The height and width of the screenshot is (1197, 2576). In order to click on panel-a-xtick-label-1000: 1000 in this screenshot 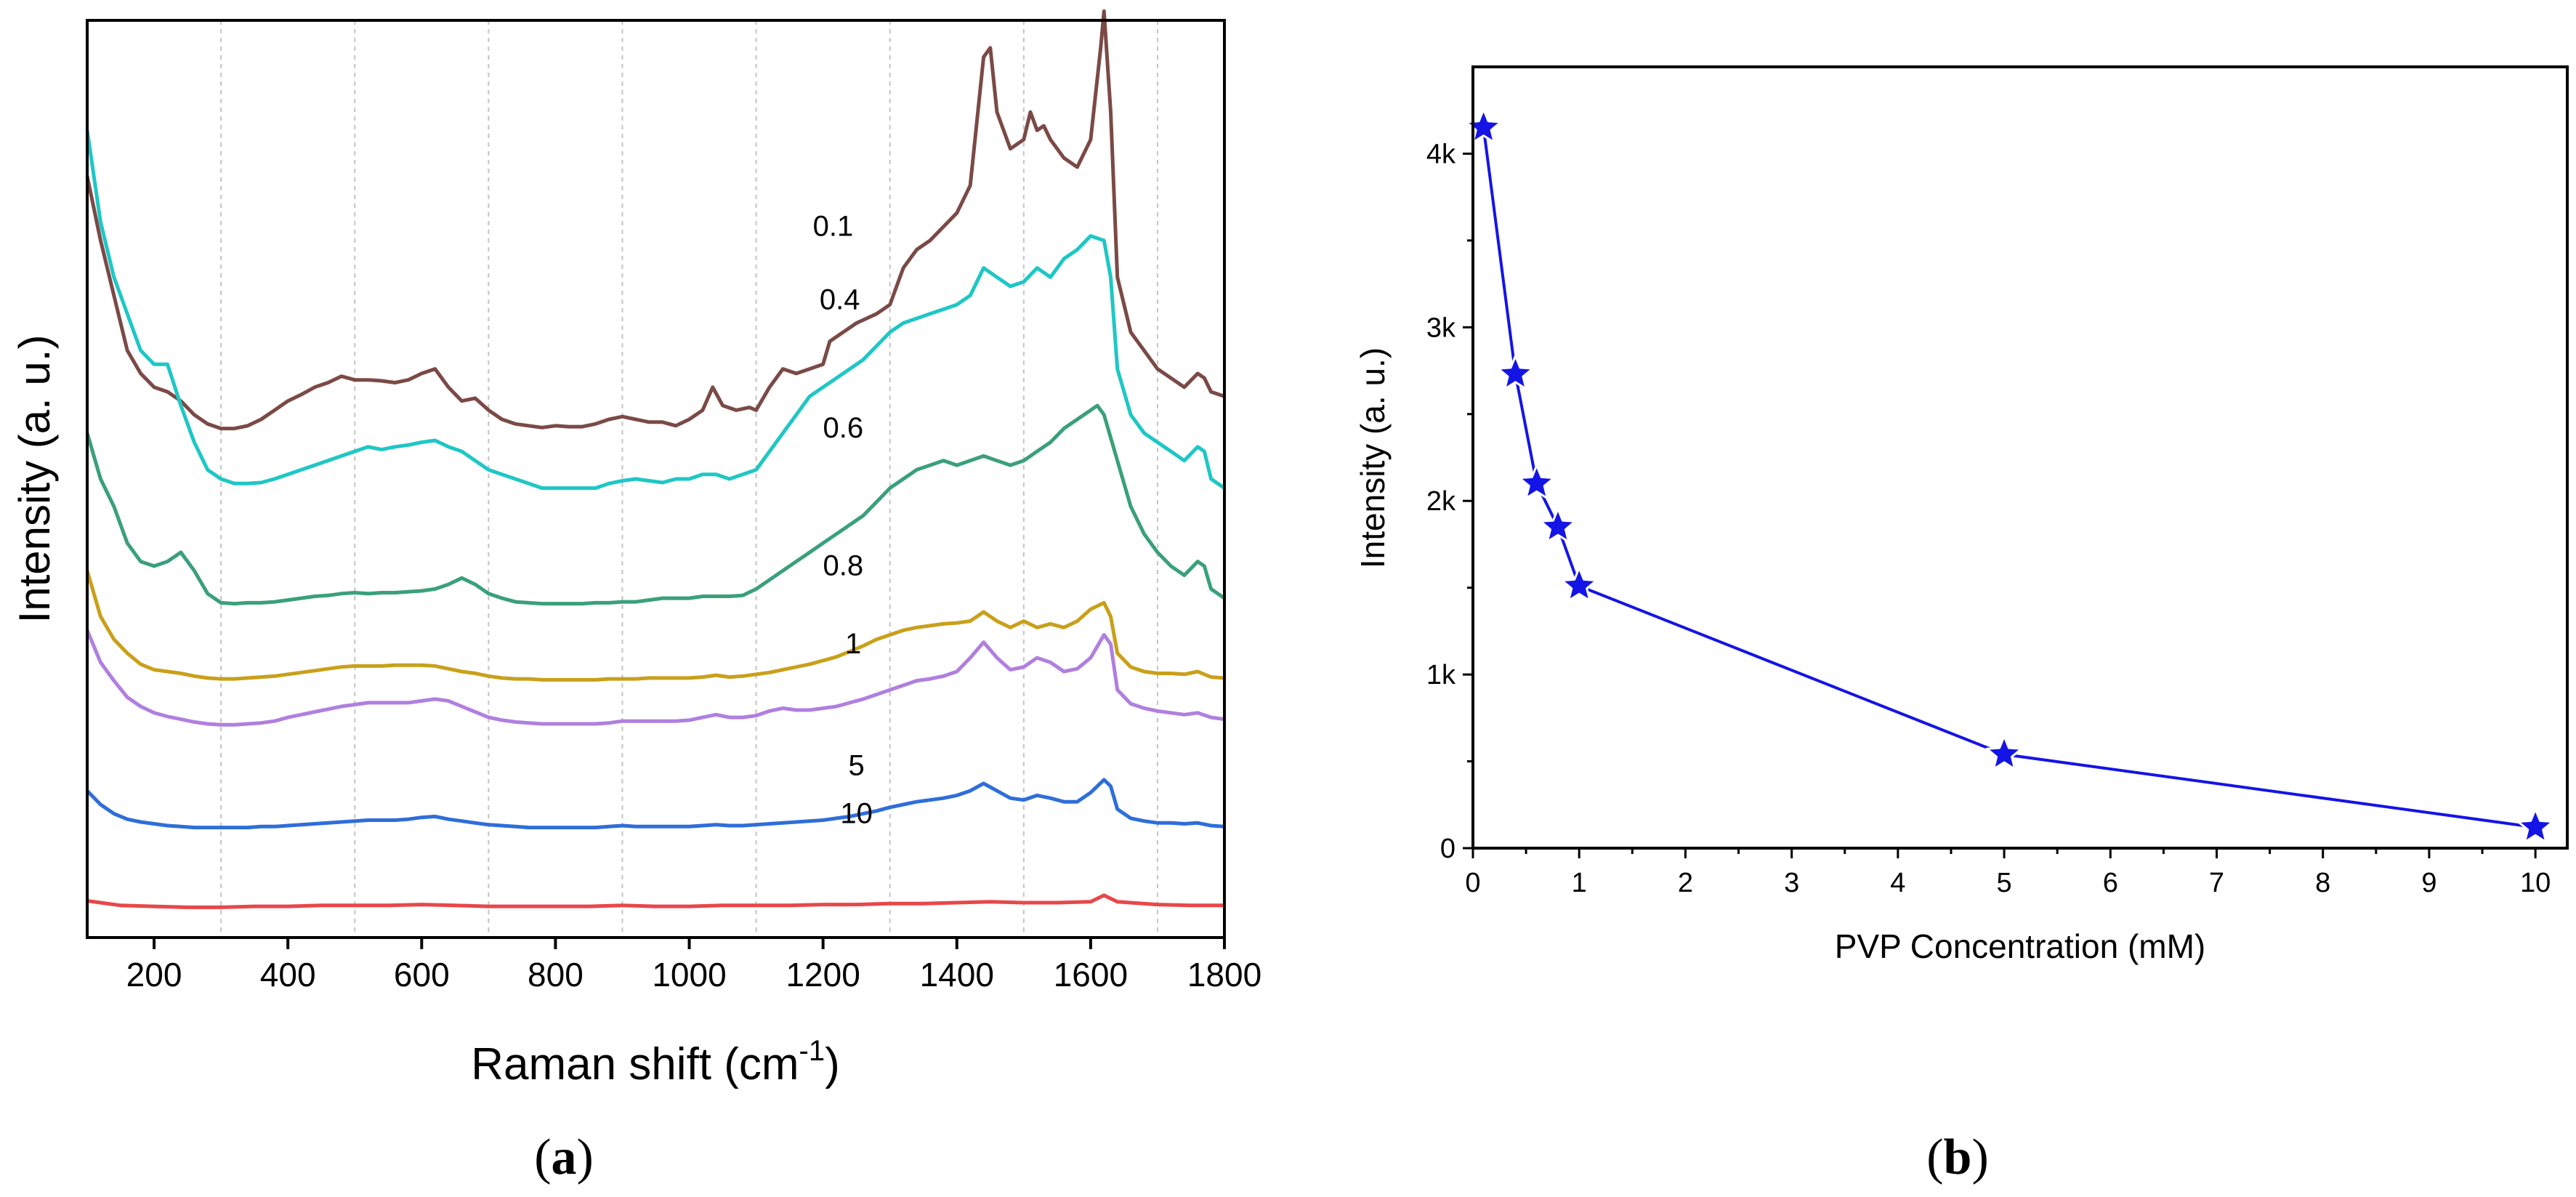, I will do `click(689, 975)`.